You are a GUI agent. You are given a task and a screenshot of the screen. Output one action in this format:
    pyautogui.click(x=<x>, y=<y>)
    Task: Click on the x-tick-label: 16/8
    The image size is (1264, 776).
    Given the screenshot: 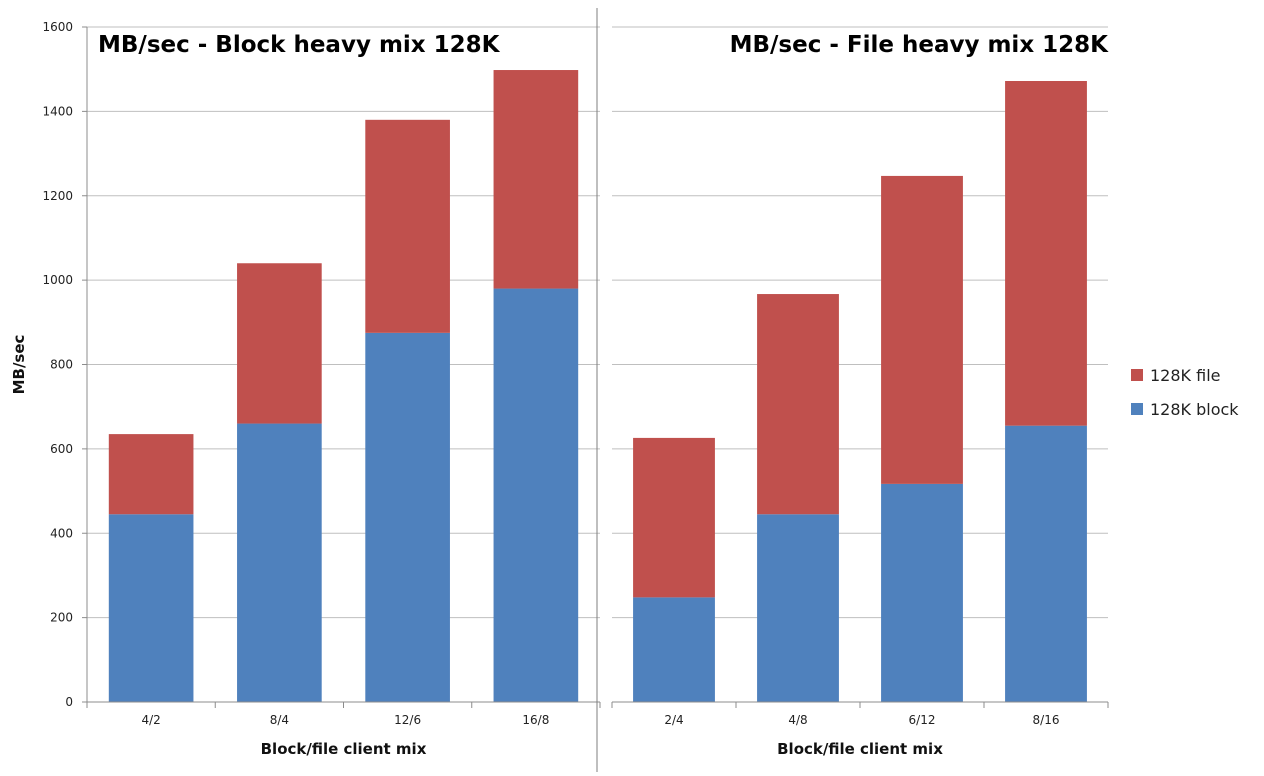 What is the action you would take?
    pyautogui.click(x=535, y=720)
    